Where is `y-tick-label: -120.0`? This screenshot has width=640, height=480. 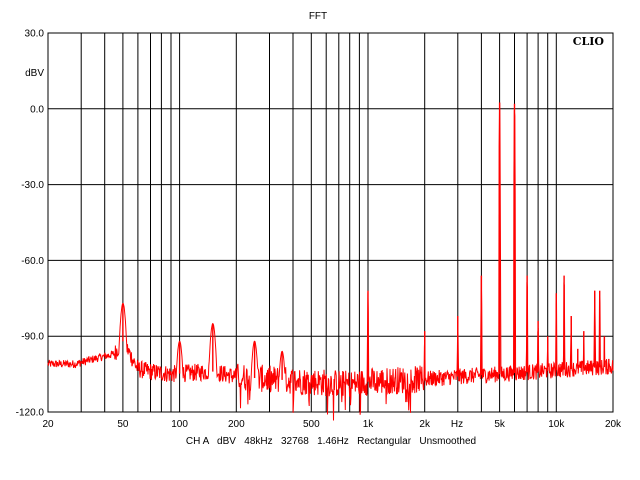
y-tick-label: -120.0 is located at coordinates (30, 413).